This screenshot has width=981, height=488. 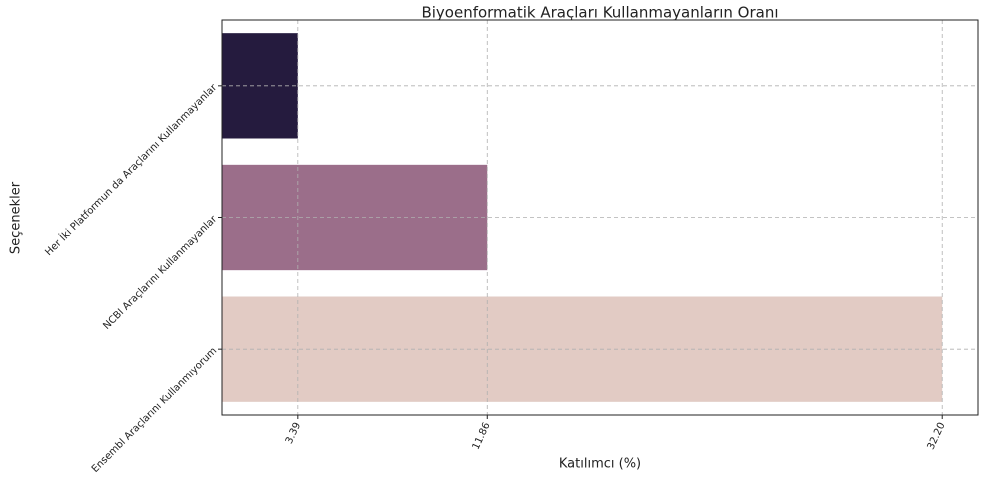 I want to click on y-axis-label: Seçenekler, so click(x=16, y=217).